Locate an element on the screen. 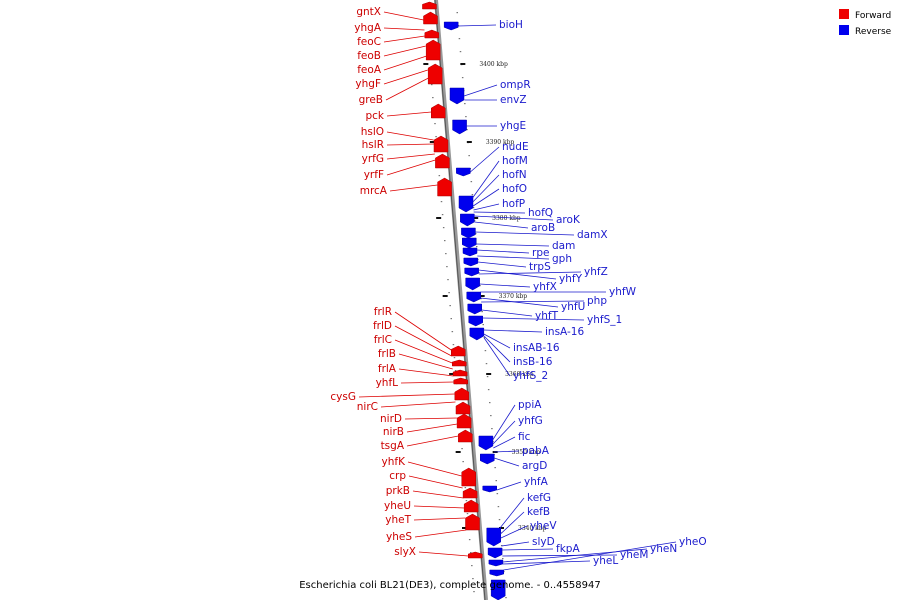 This screenshot has width=900, height=600. reverse-gene-label-slyd: slyD is located at coordinates (543, 542).